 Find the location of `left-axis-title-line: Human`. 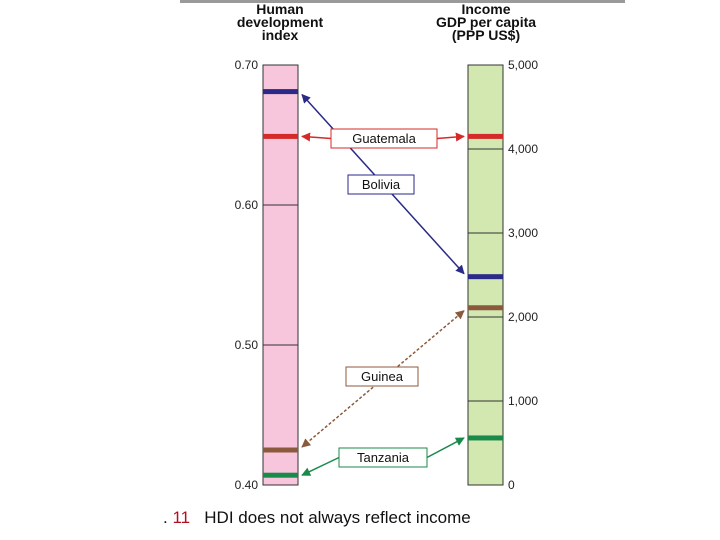

left-axis-title-line: Human is located at coordinates (279, 9).